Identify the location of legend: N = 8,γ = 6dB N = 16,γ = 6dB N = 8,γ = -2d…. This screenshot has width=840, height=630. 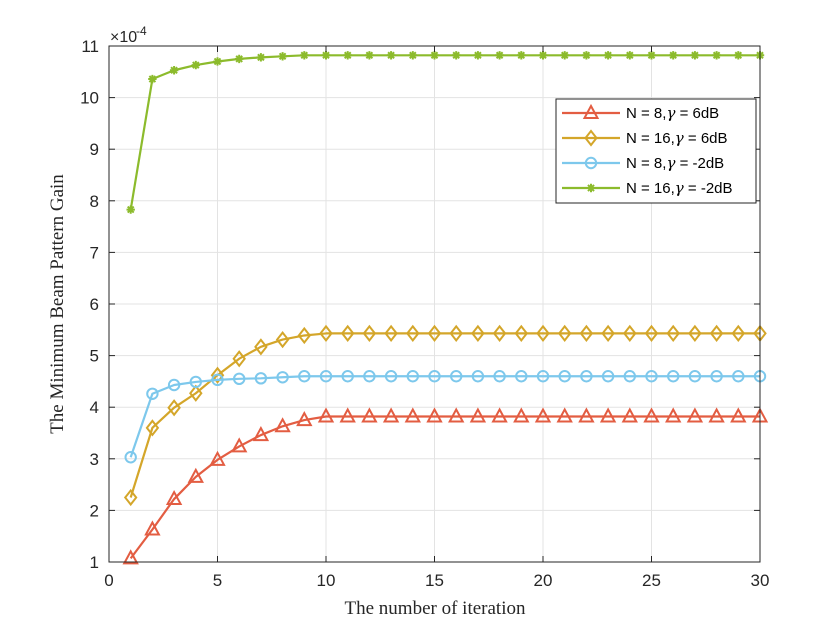
(656, 151).